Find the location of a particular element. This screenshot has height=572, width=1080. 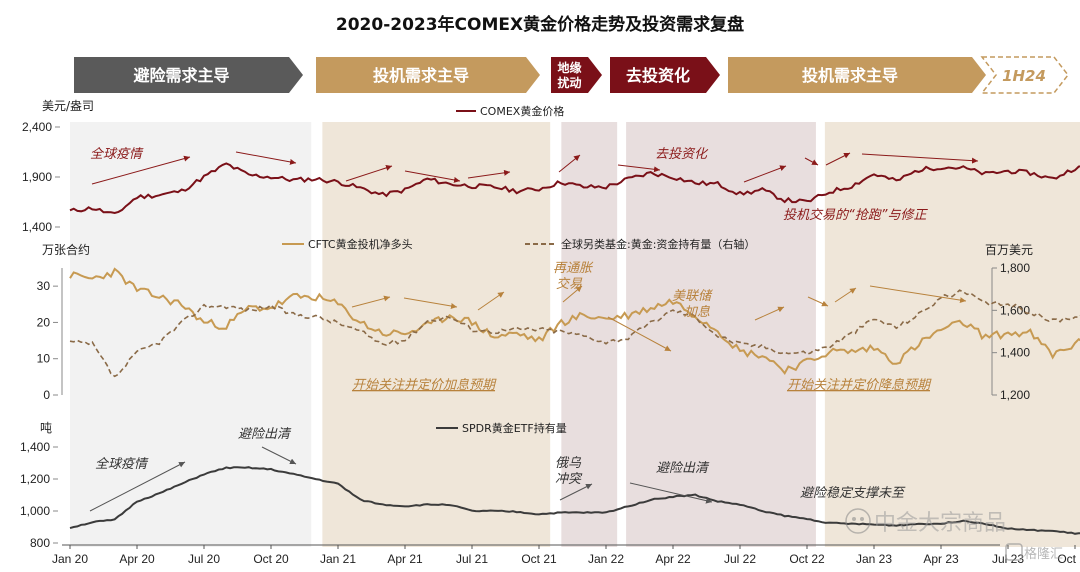

x-tick-label-9: Apr 22 is located at coordinates (673, 559).